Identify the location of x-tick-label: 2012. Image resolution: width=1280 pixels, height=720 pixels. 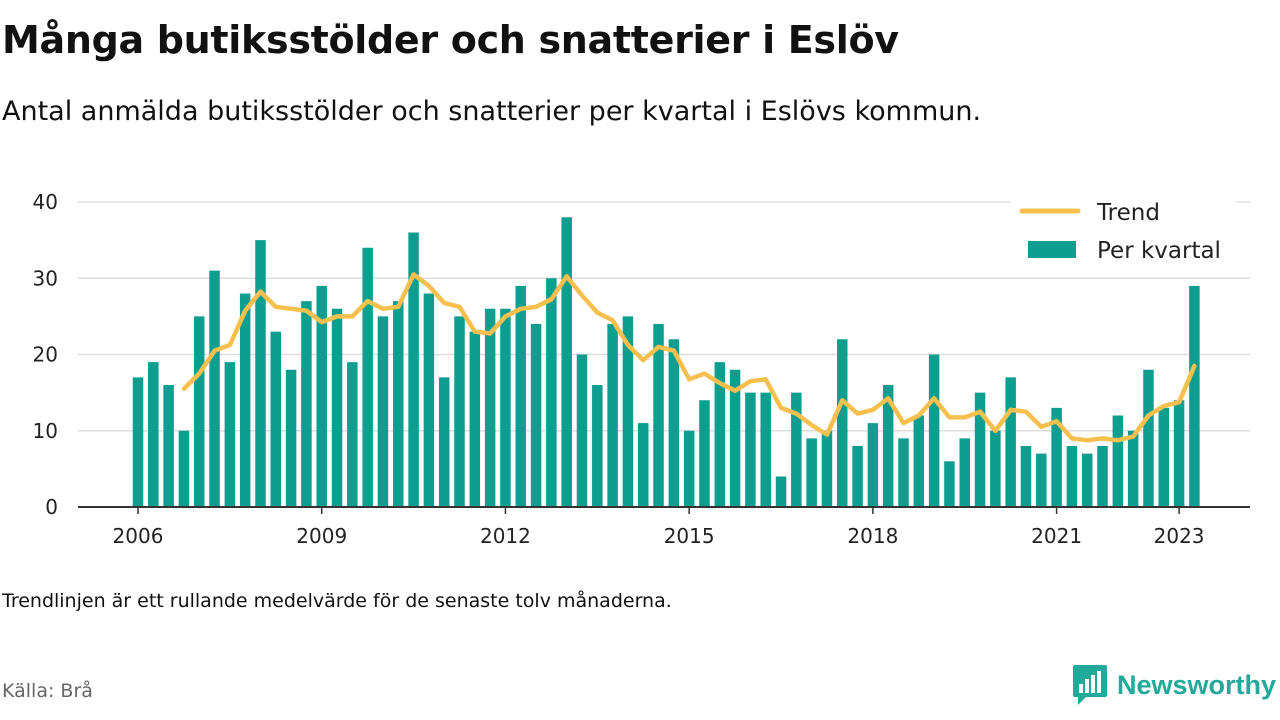
(505, 536).